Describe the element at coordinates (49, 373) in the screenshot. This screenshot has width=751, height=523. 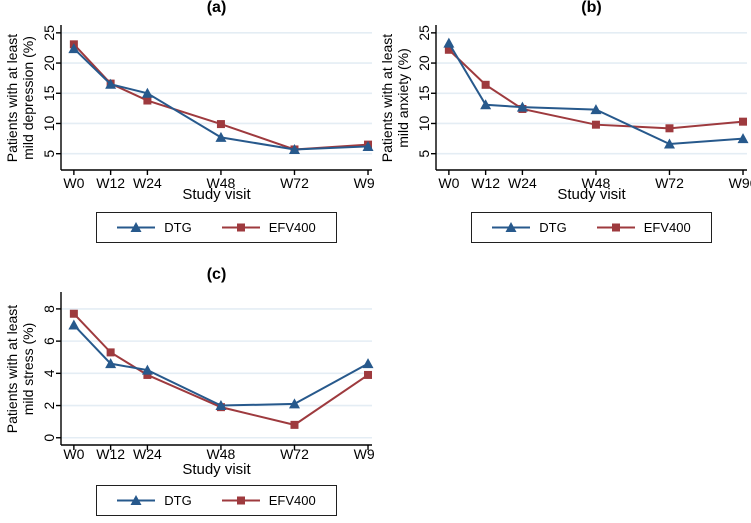
I see `svg-text: 4` at that location.